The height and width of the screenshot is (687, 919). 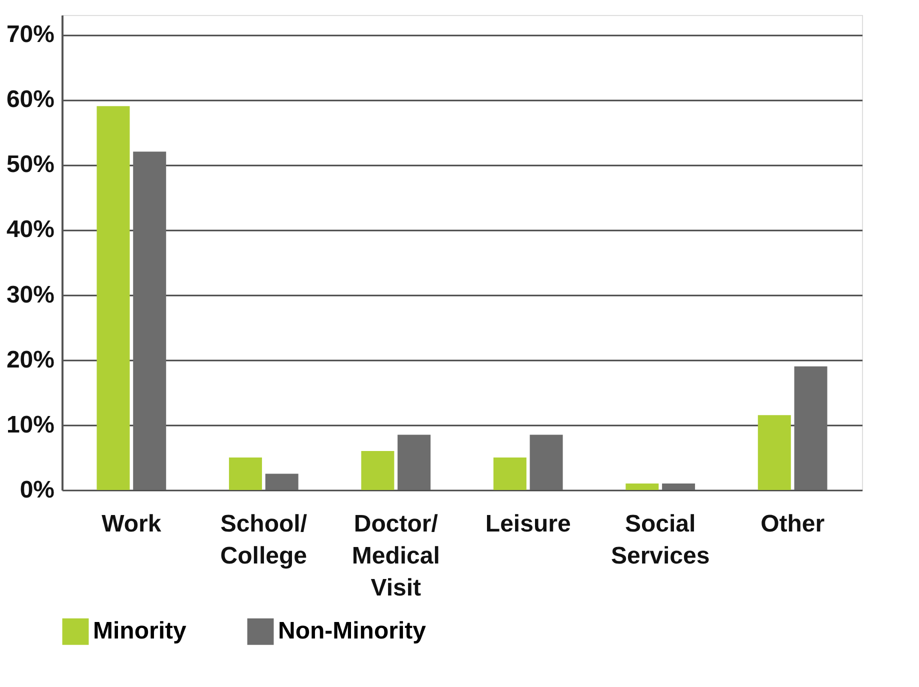 What do you see at coordinates (792, 524) in the screenshot?
I see `x-tick-label: Other` at bounding box center [792, 524].